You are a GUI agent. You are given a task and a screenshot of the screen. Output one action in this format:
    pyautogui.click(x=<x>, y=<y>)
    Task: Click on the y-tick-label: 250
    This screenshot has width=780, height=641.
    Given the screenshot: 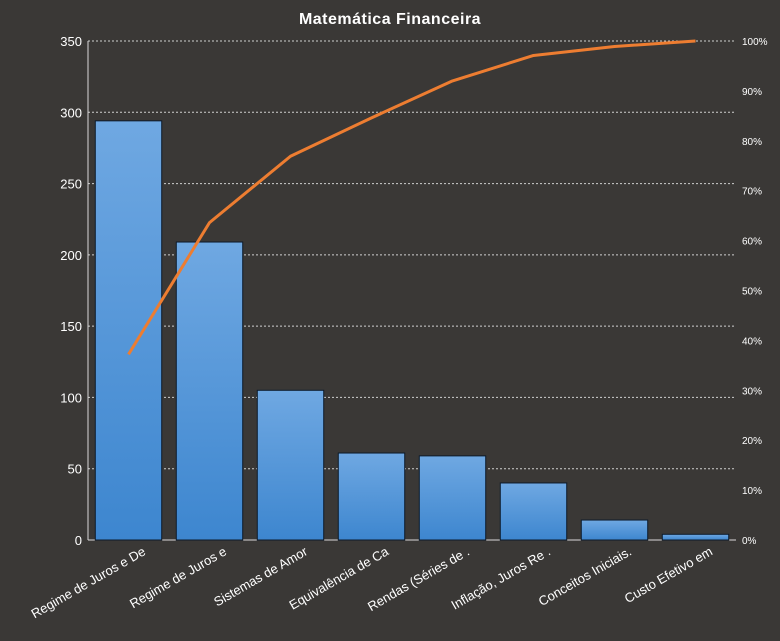 What is the action you would take?
    pyautogui.click(x=71, y=184)
    